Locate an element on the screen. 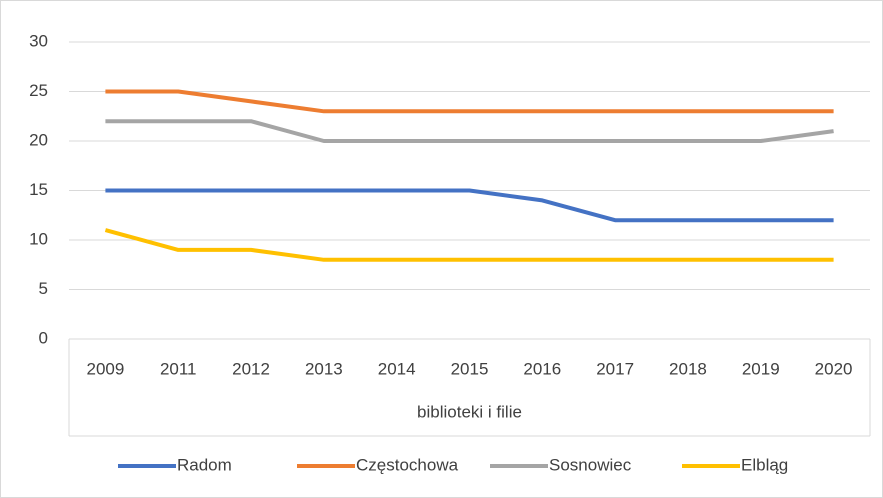 The height and width of the screenshot is (498, 883). x-tick-label: 2014 is located at coordinates (397, 368).